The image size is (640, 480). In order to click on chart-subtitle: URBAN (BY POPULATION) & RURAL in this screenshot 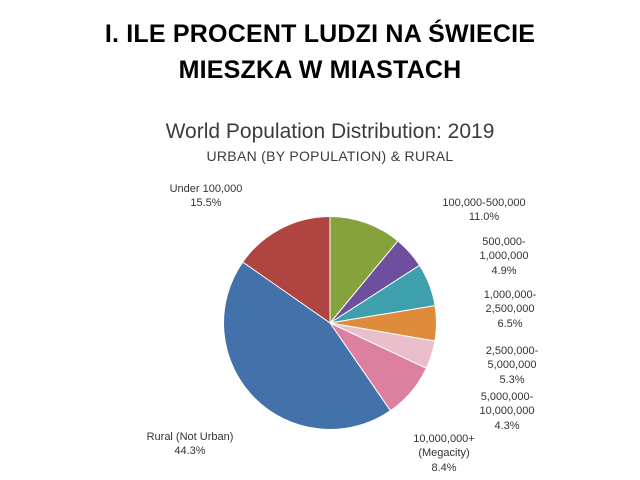, I will do `click(330, 156)`.